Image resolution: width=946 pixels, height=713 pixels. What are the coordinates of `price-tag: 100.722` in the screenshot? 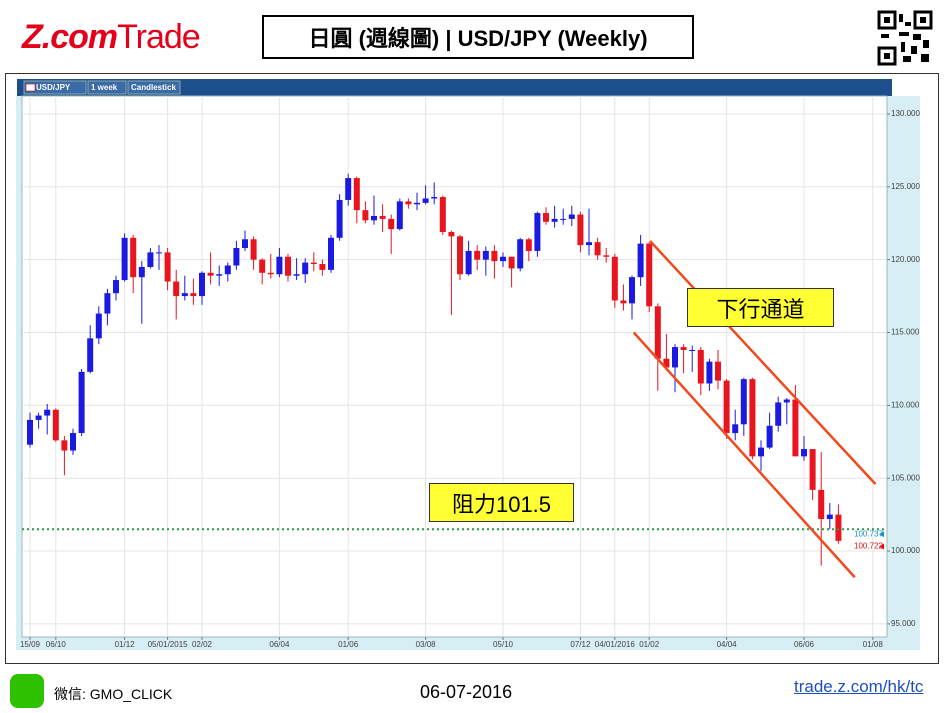 It's located at (868, 546).